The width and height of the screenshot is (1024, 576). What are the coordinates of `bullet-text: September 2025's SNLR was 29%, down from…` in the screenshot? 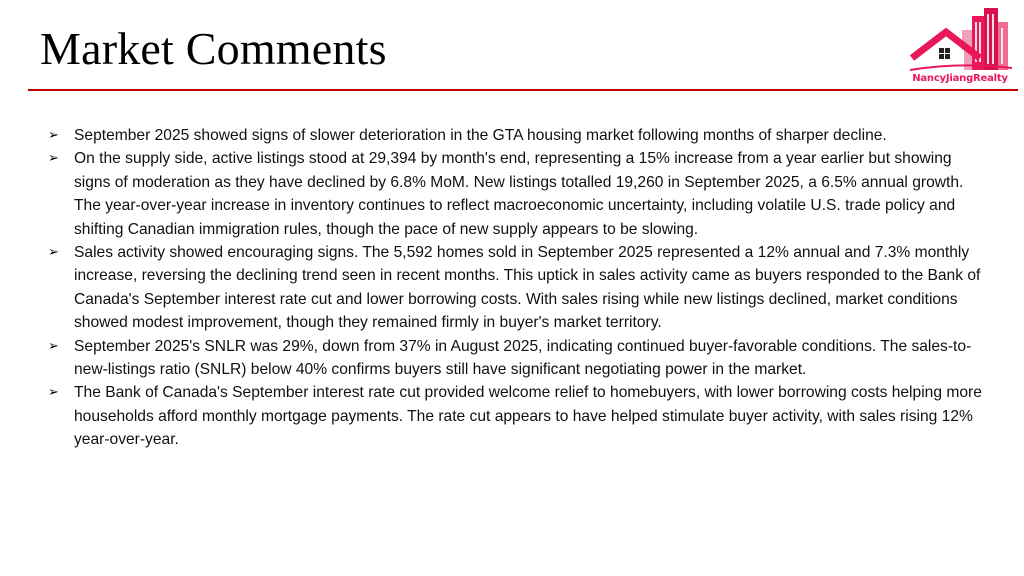 It's located at (523, 358).